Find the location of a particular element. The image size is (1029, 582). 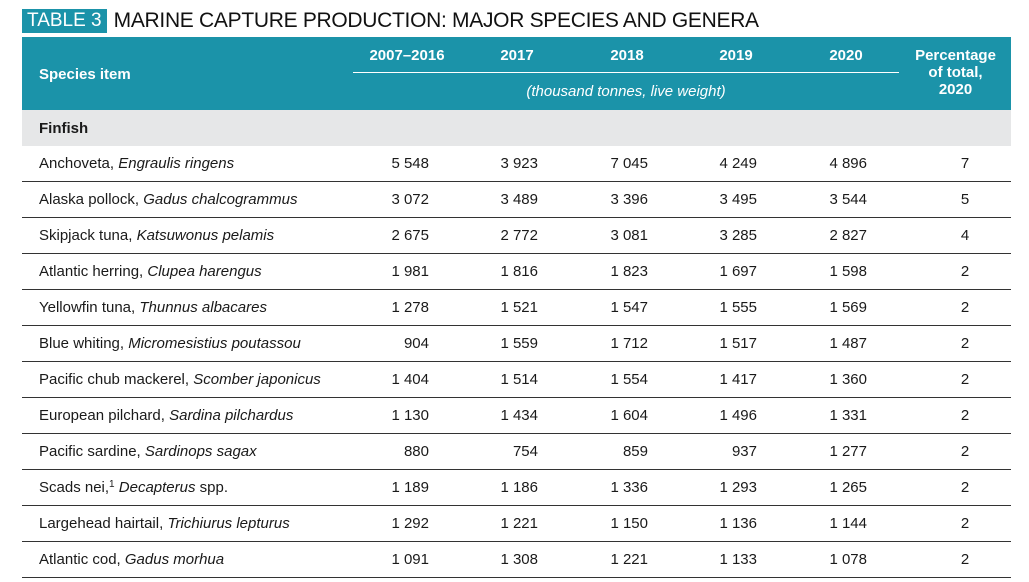

common-name: Skipjack tuna, is located at coordinates (88, 235).